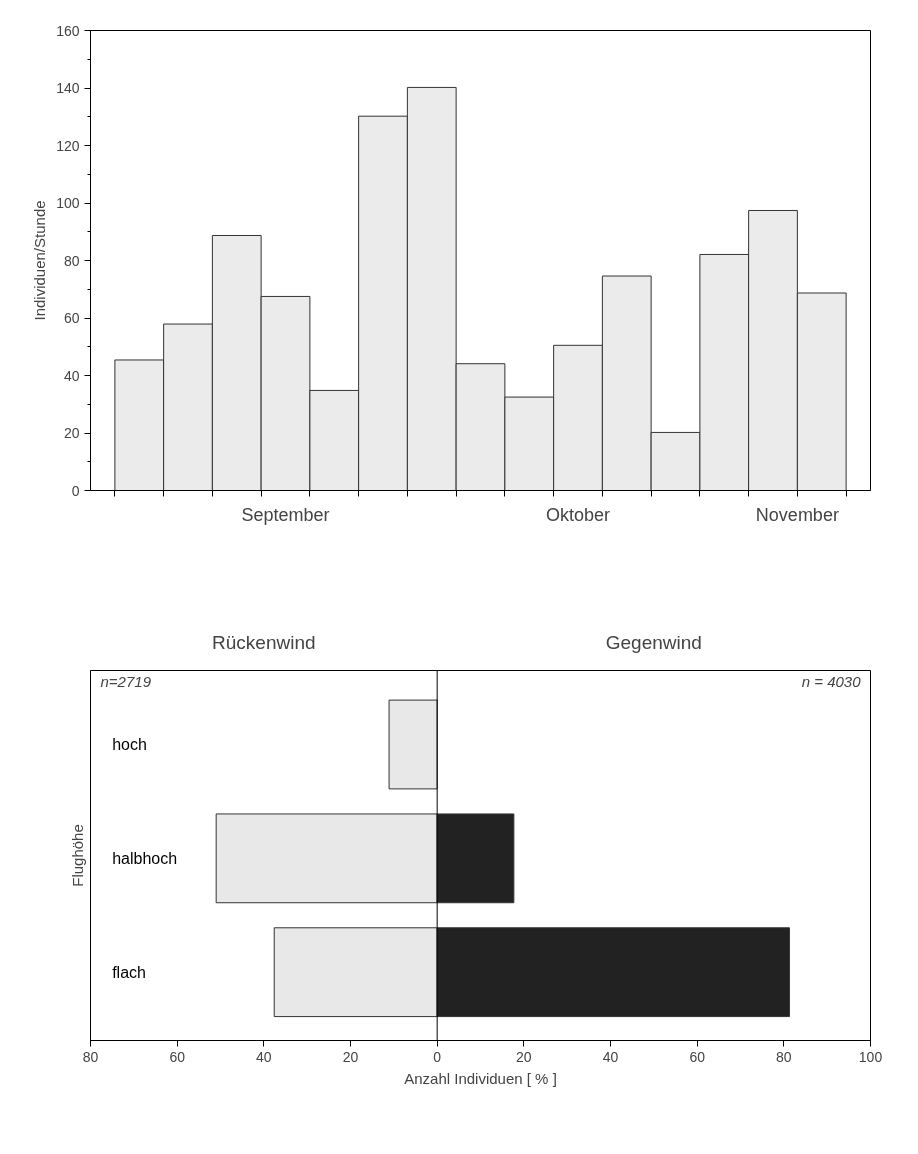 This screenshot has height=1154, width=918. Describe the element at coordinates (437, 1056) in the screenshot. I see `x-tick-label: 0` at that location.